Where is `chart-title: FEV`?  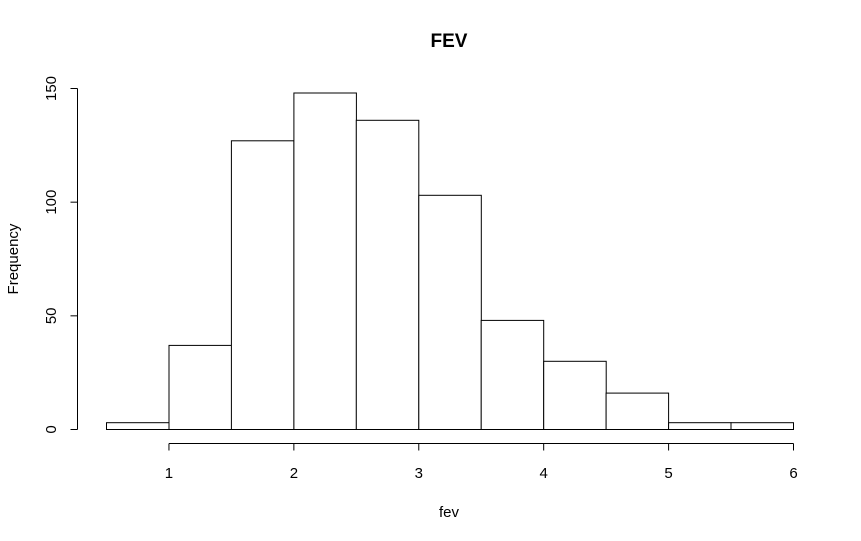 chart-title: FEV is located at coordinates (449, 41).